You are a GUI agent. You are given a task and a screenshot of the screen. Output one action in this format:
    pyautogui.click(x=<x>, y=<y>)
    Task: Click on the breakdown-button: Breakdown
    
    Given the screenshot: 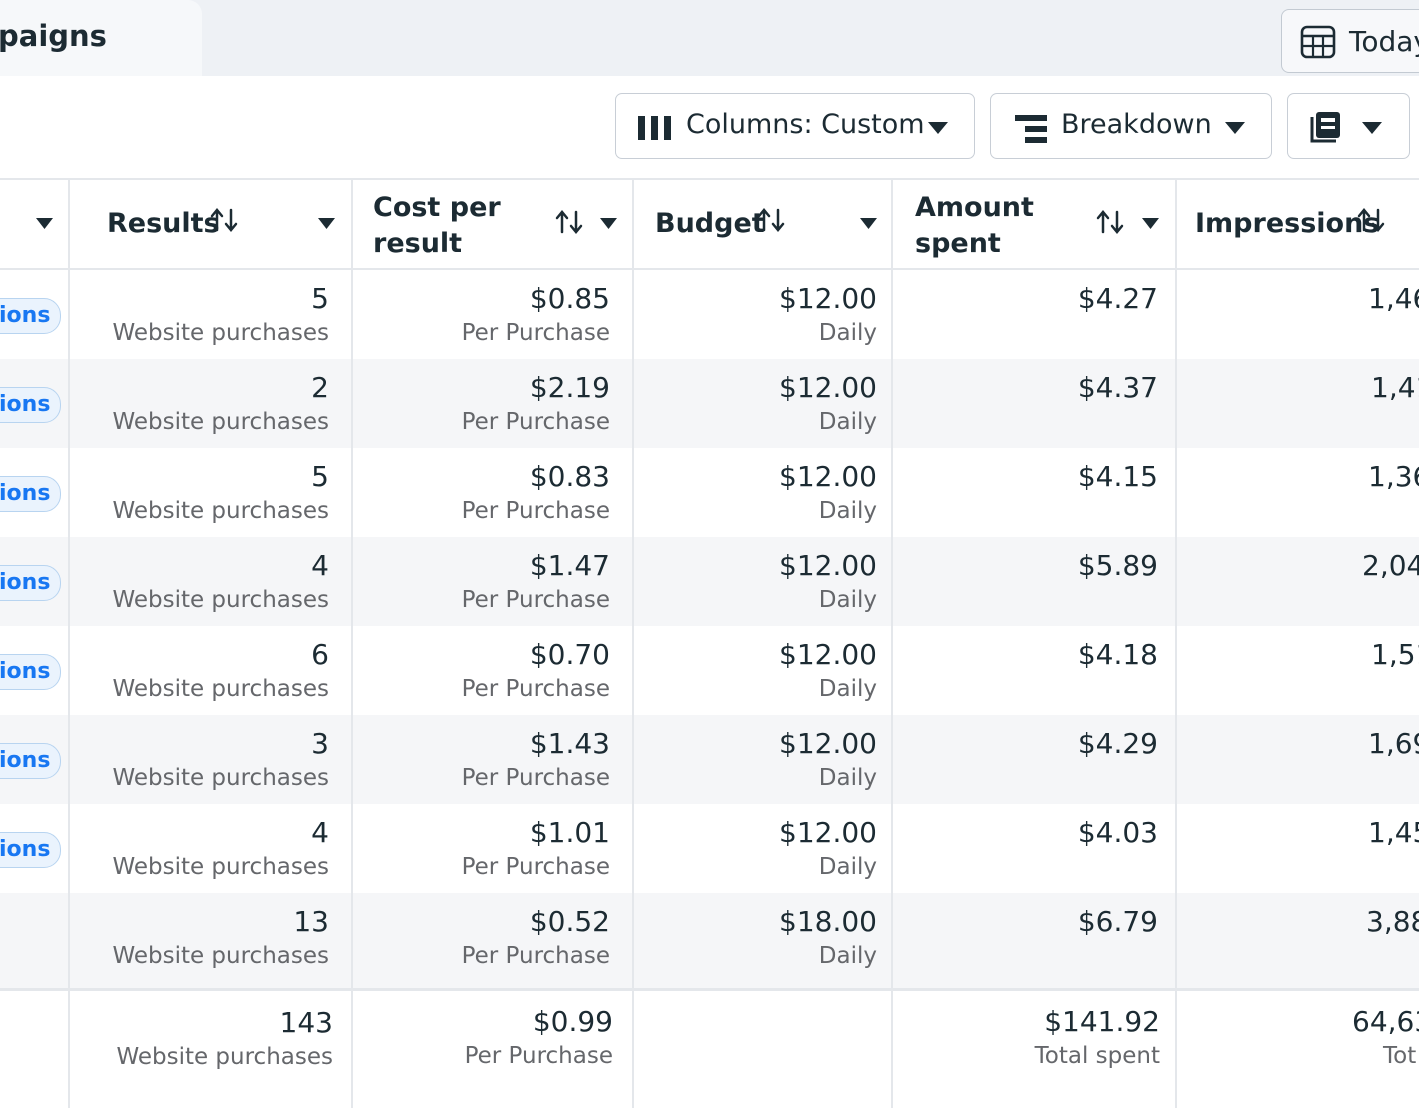 What is the action you would take?
    pyautogui.click(x=1131, y=126)
    